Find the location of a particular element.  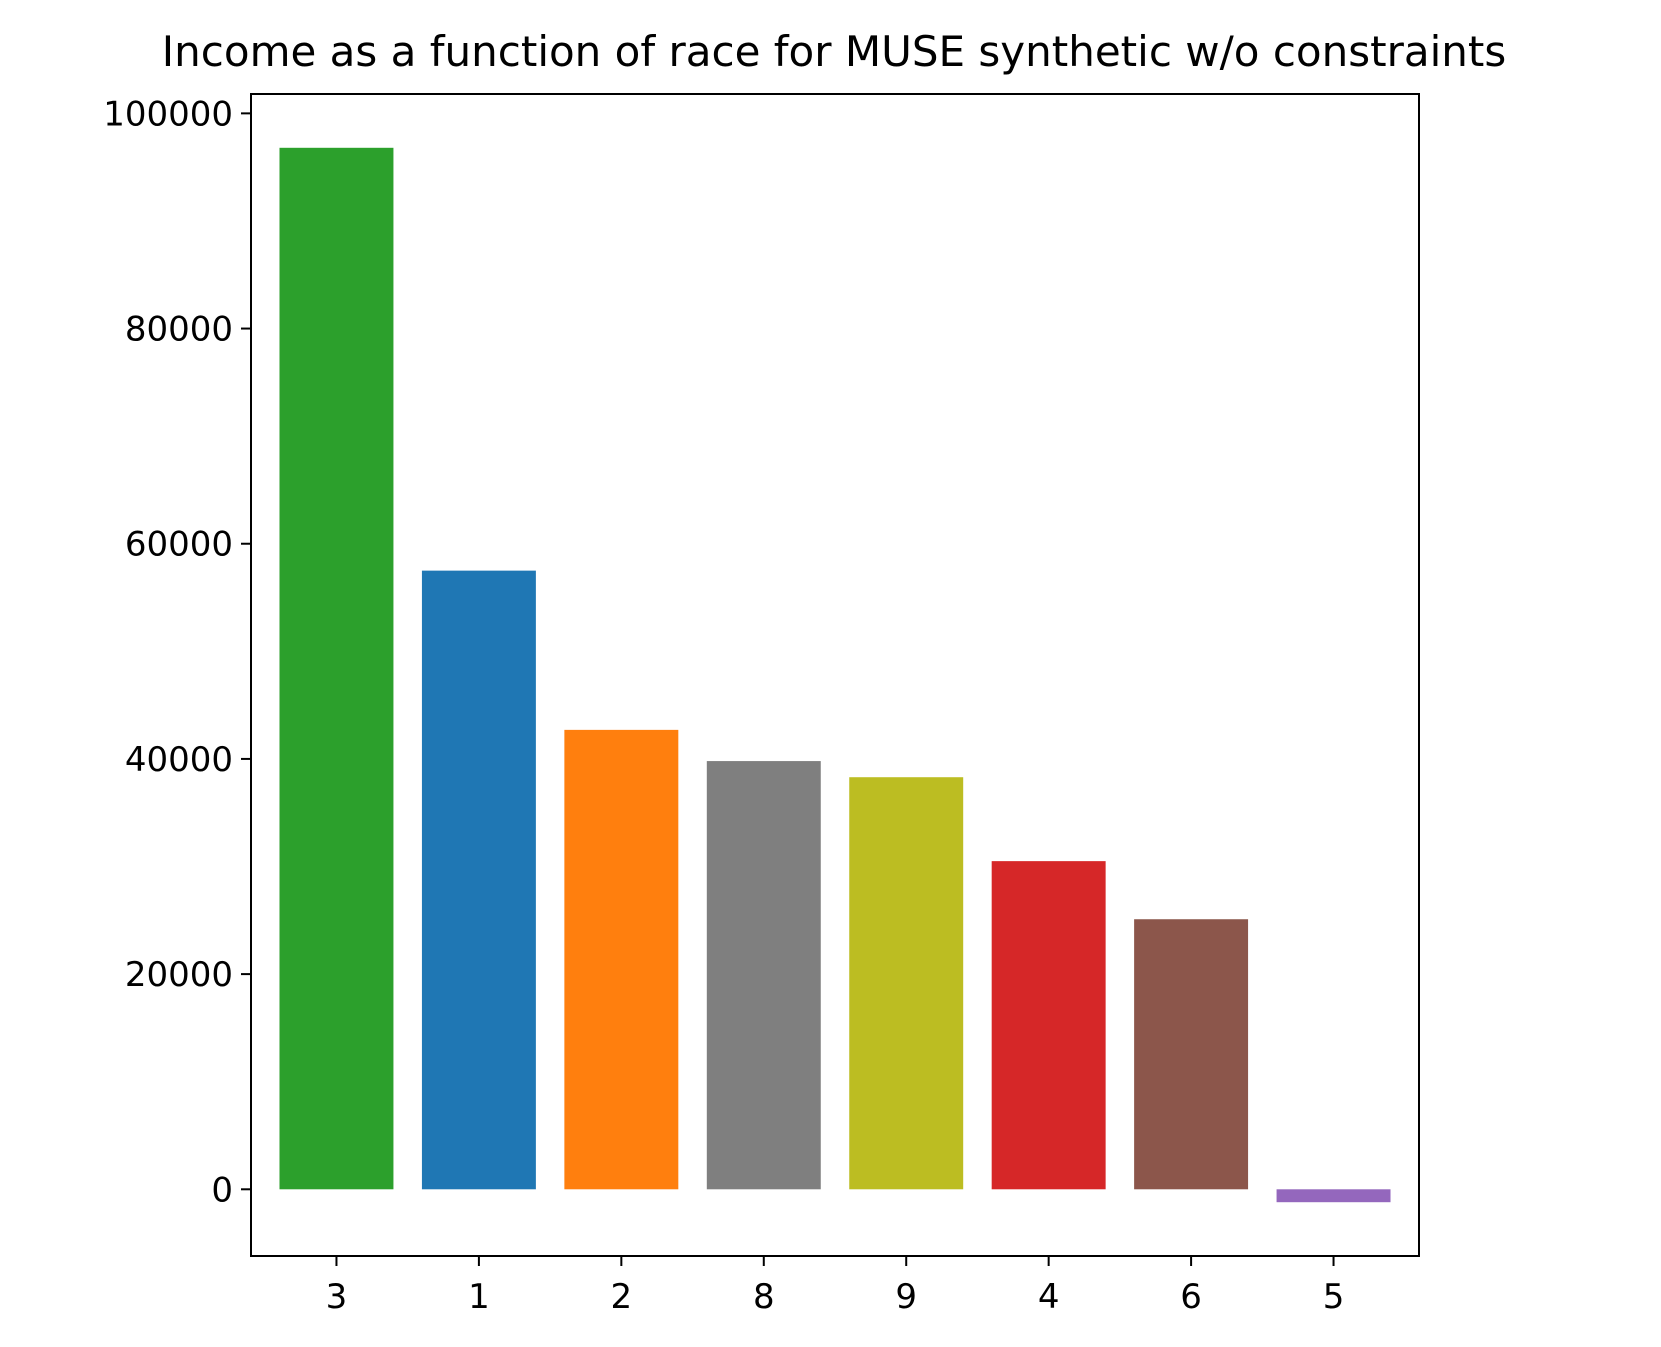

x-tick-label-6: 6 is located at coordinates (1191, 1297).